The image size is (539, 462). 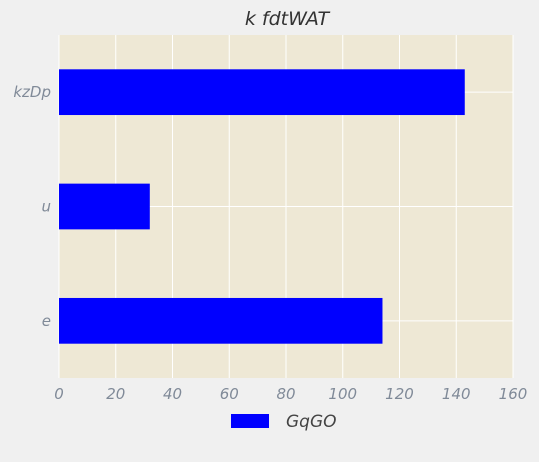 I want to click on legend: GqGO, so click(x=284, y=422).